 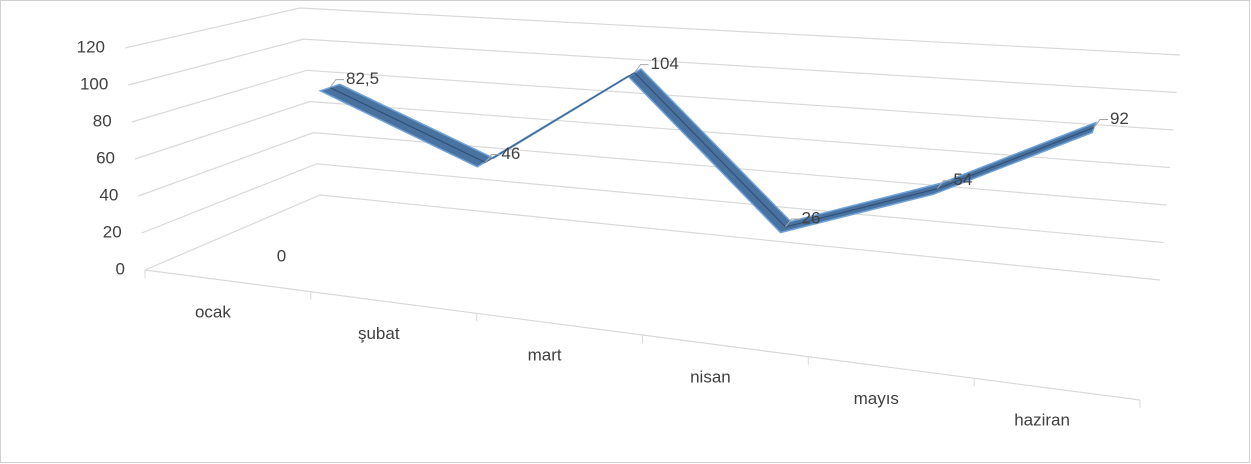 I want to click on x-tick-label: şubat, so click(x=379, y=333).